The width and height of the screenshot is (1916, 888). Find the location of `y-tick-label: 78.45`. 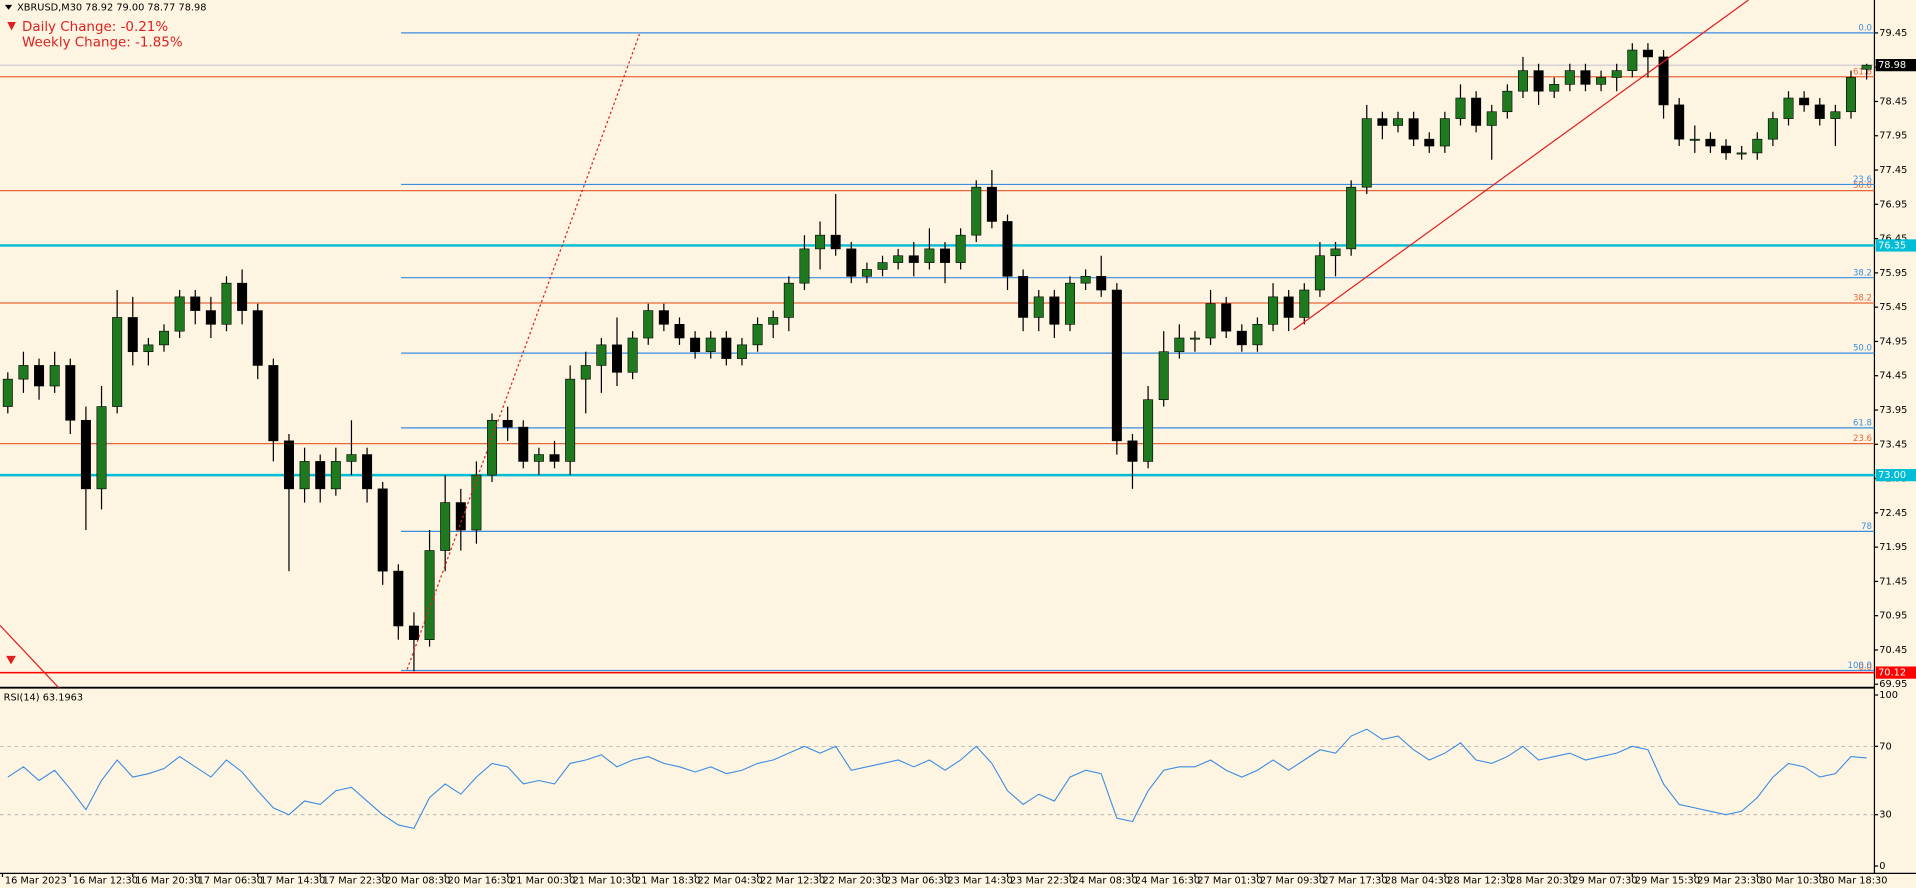

y-tick-label: 78.45 is located at coordinates (1893, 101).